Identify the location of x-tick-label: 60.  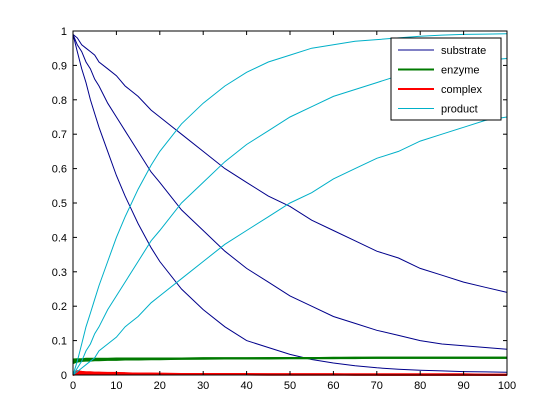
(333, 386).